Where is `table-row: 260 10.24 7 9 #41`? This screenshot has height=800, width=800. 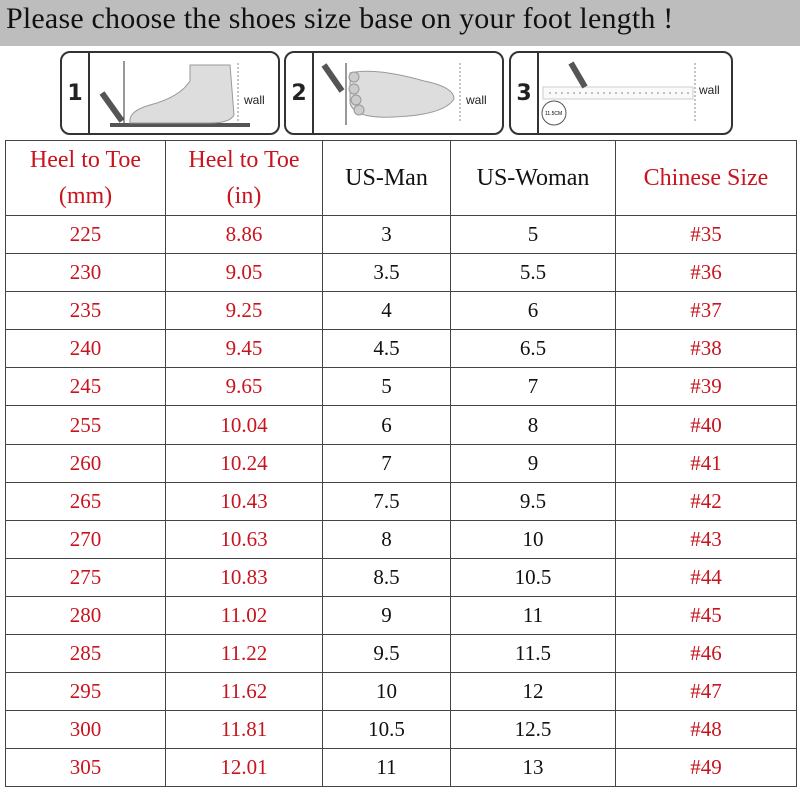 table-row: 260 10.24 7 9 #41 is located at coordinates (401, 463).